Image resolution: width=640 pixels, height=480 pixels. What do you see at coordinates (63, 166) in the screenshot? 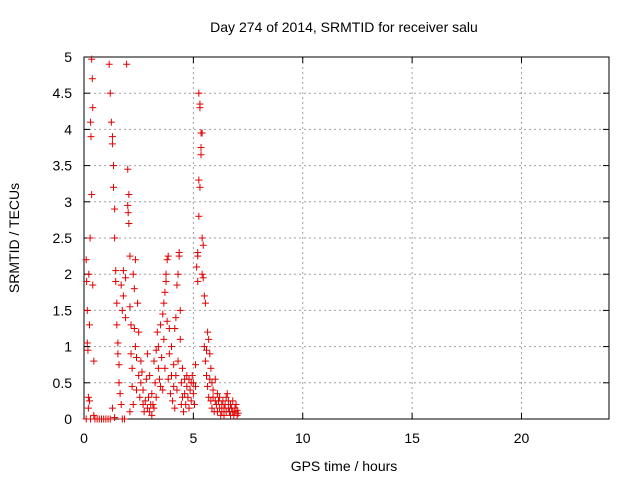
I see `y-tick-label: 3.5` at bounding box center [63, 166].